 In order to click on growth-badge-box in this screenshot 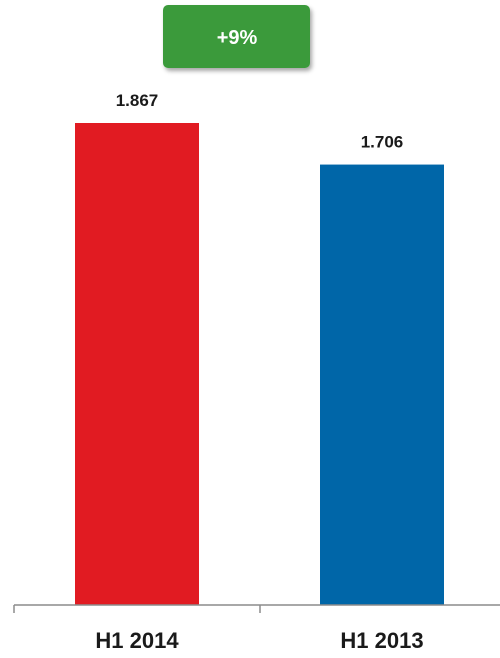, I will do `click(236, 36)`.